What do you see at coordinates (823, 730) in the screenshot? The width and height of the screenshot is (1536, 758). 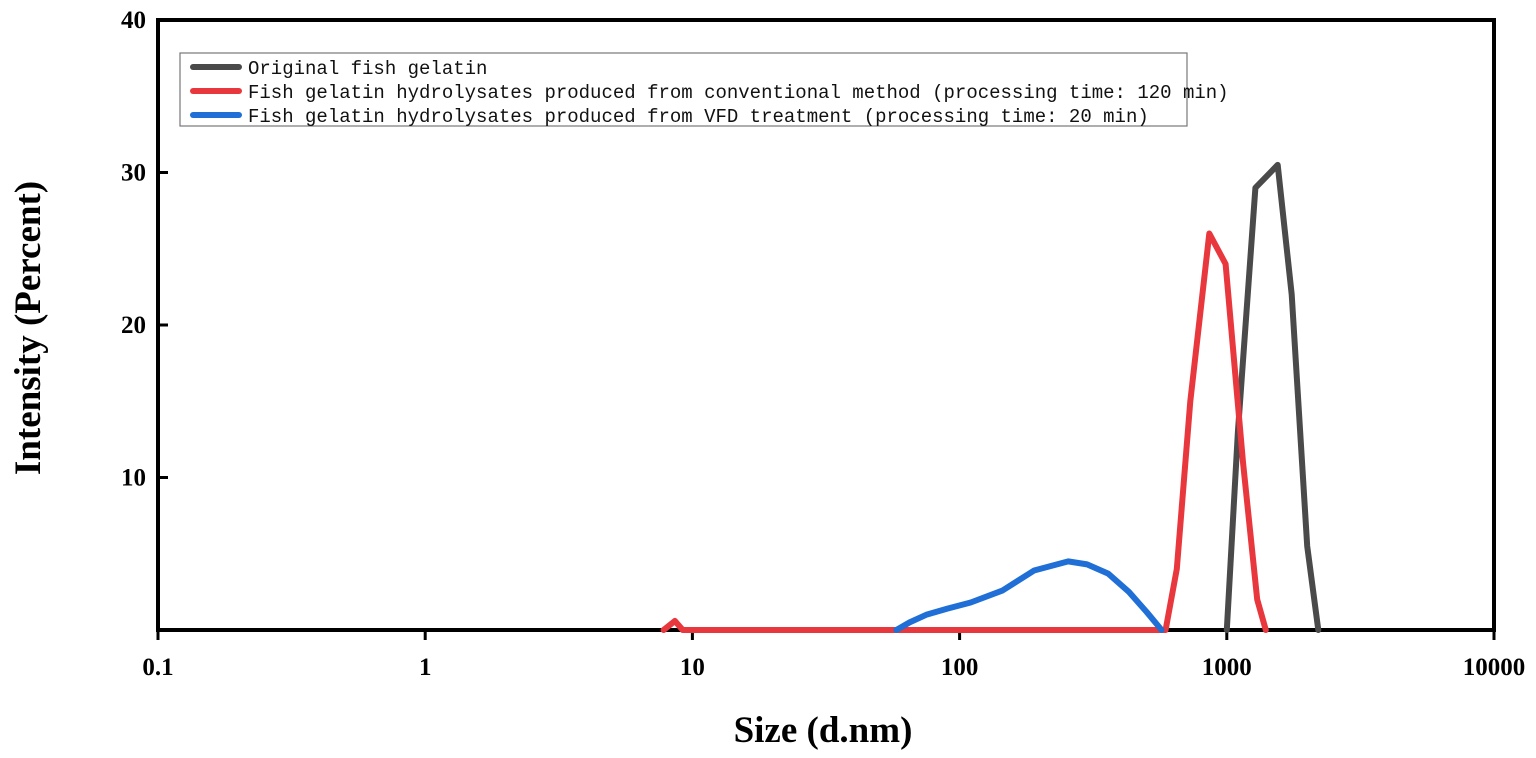 I see `x-axis-title: Size (d.nm)` at bounding box center [823, 730].